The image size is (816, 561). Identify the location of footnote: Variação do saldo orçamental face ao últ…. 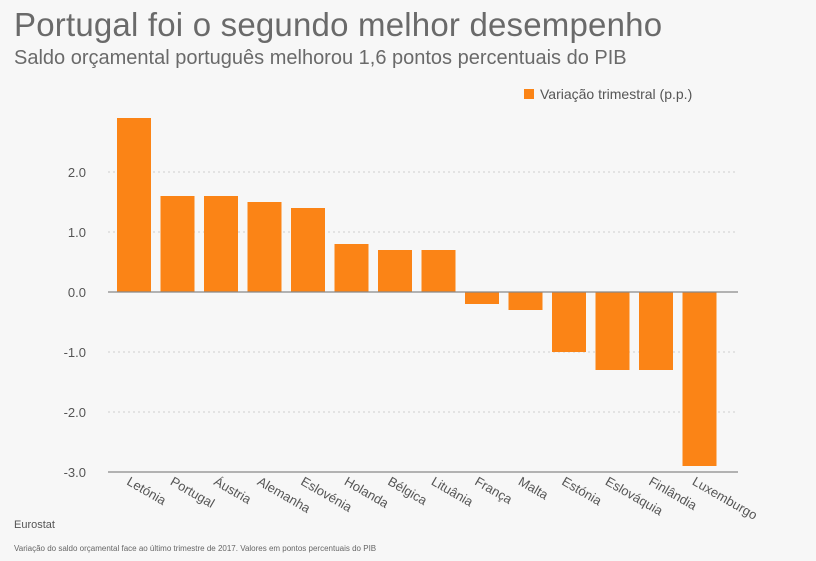
(195, 548).